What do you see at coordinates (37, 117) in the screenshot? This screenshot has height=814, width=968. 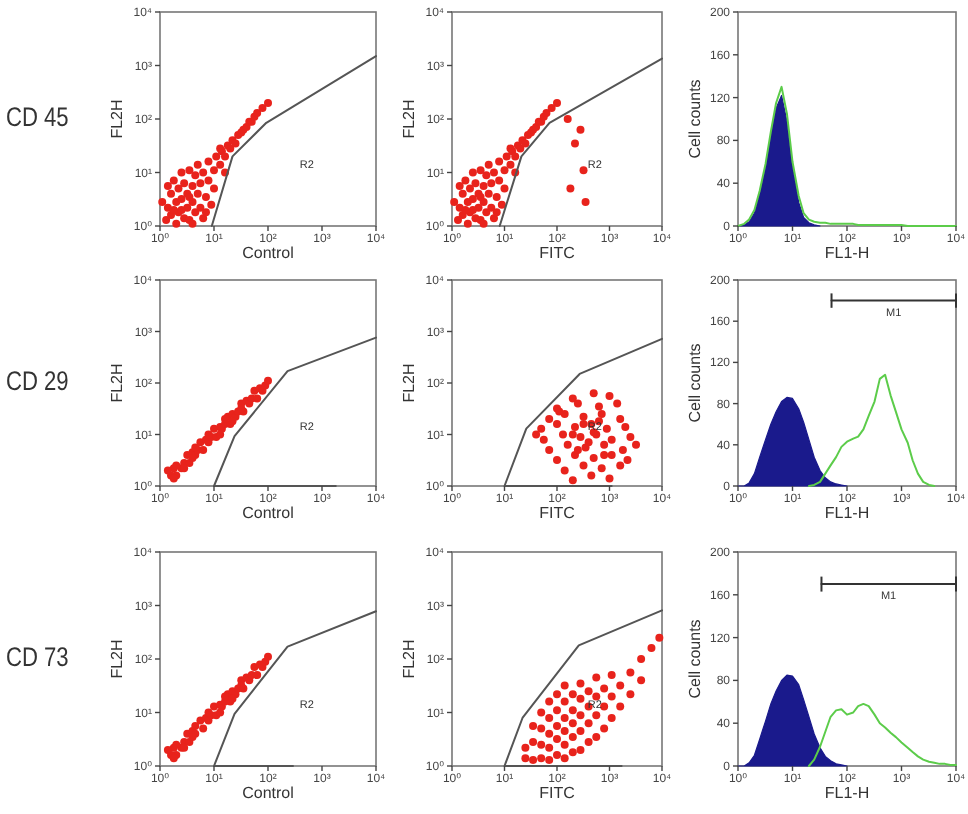 I see `text: CD 45` at bounding box center [37, 117].